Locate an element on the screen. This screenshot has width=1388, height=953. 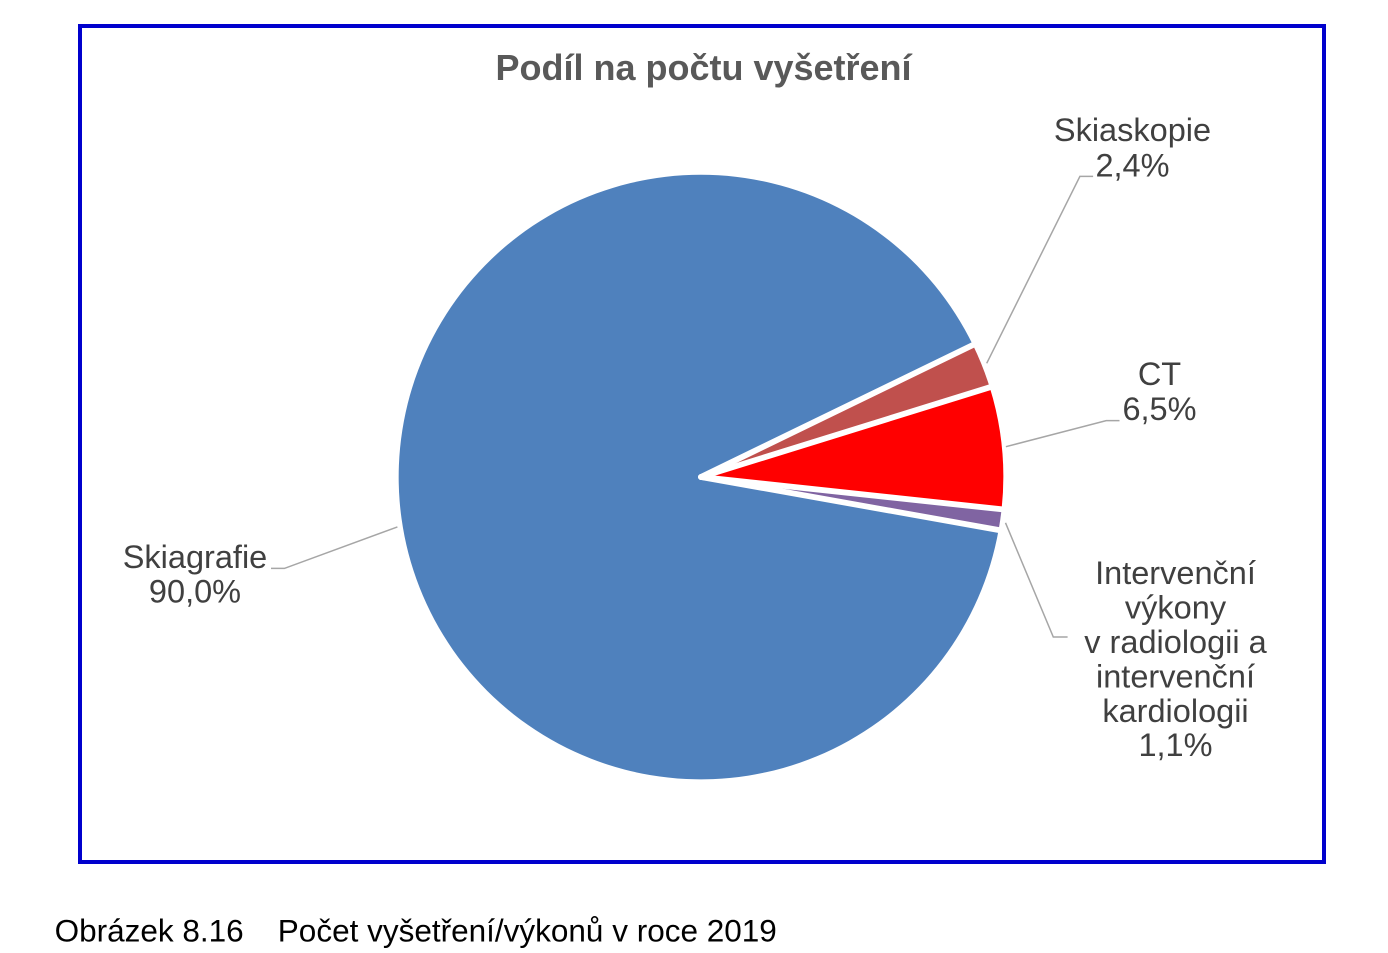
svg-text: výkony is located at coordinates (1176, 608).